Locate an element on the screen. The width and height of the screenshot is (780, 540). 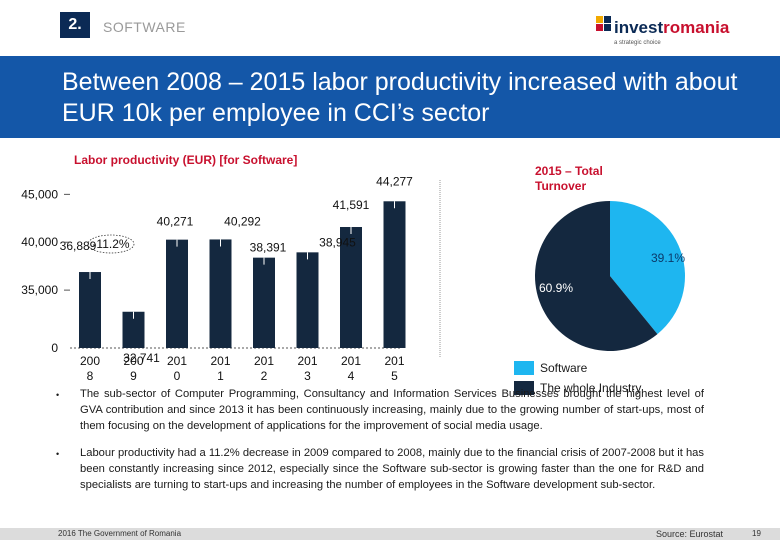
legend-label-industry: The whole Industry is located at coordinates (591, 388).